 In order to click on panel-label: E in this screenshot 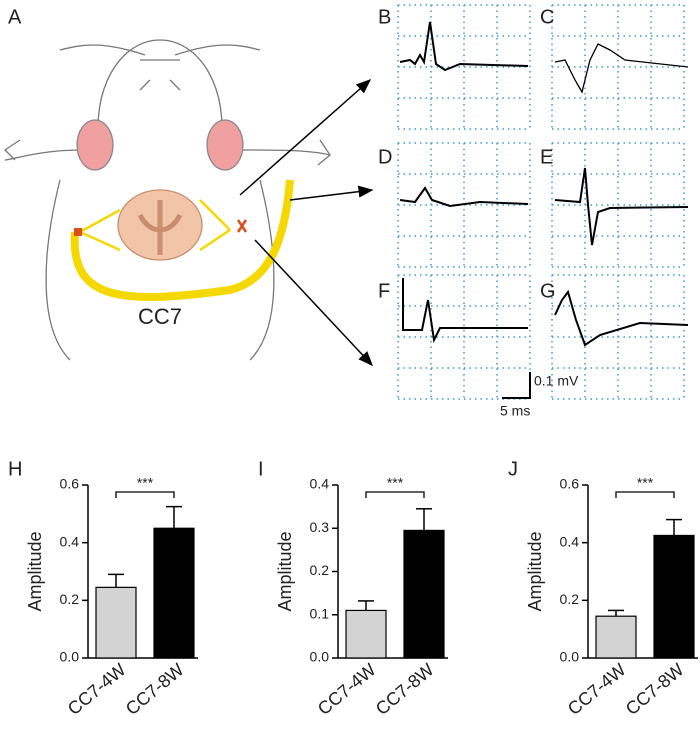, I will do `click(546, 157)`.